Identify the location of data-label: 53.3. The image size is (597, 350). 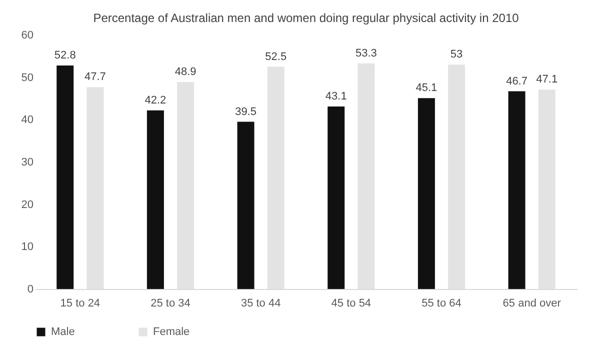
(366, 53).